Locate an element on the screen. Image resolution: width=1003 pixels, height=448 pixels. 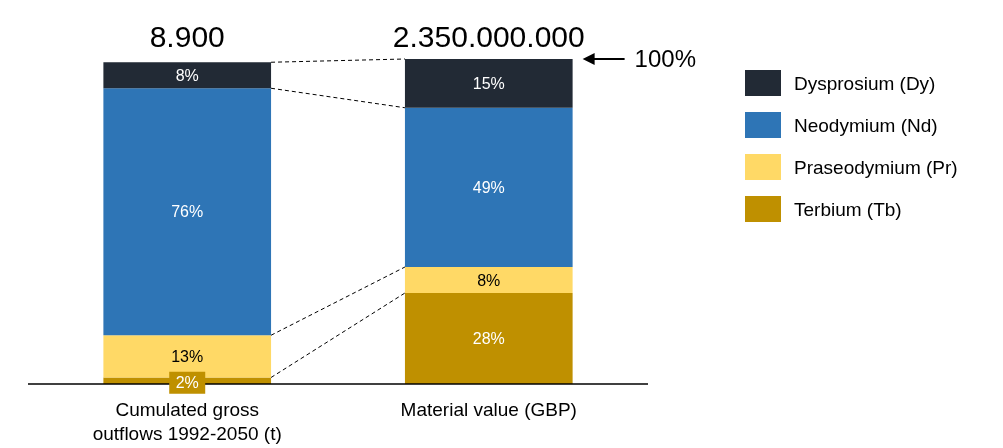
data-label: 28% is located at coordinates (488, 339).